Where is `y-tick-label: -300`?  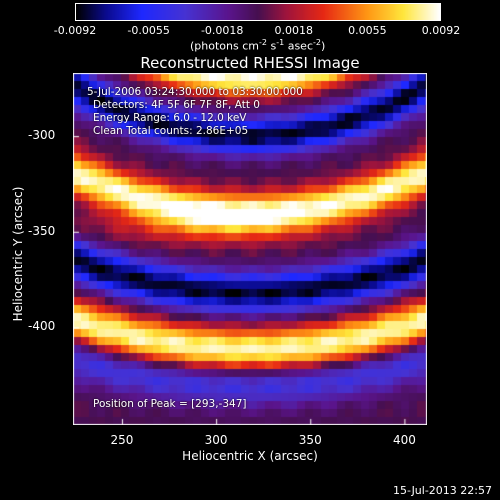 y-tick-label: -300 is located at coordinates (42, 135).